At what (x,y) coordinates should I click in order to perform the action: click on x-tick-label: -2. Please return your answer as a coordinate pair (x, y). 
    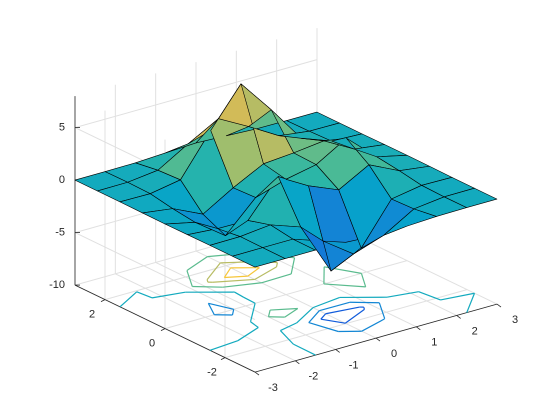
    Looking at the image, I should click on (313, 377).